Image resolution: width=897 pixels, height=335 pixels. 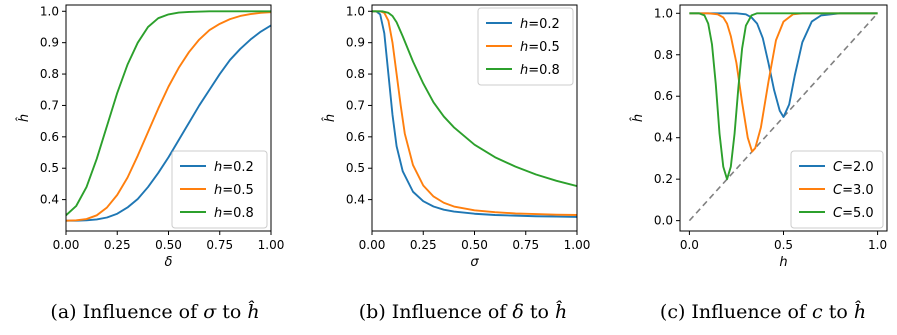 I want to click on caption-a-target: ĥ, so click(x=253, y=311).